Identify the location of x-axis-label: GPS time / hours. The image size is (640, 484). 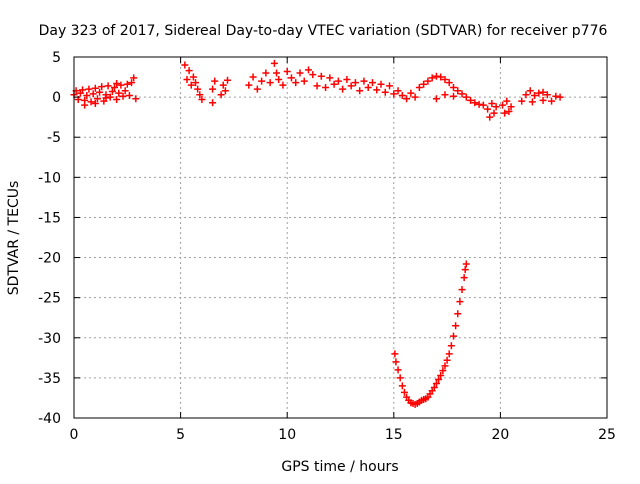
(339, 467).